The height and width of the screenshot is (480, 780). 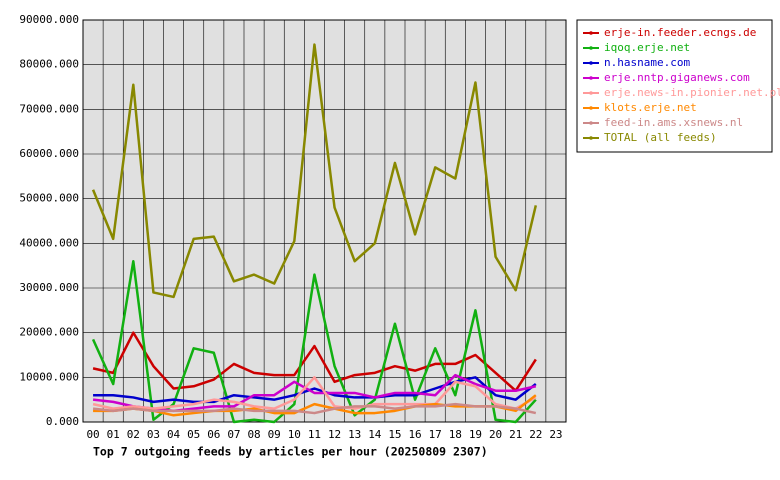 I want to click on y-tick-label: 10000.000, so click(x=49, y=376).